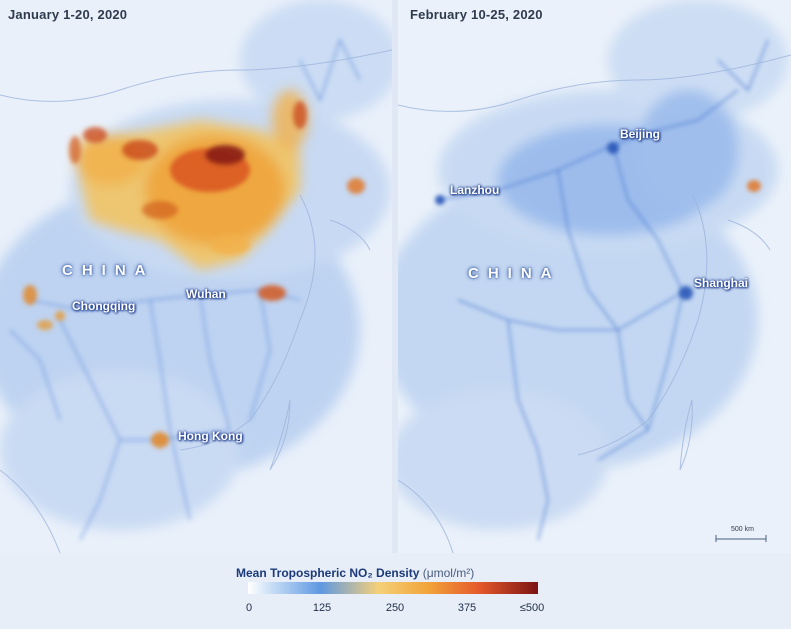 This screenshot has width=791, height=629. I want to click on city-label-chongqing: Chongqing, so click(104, 306).